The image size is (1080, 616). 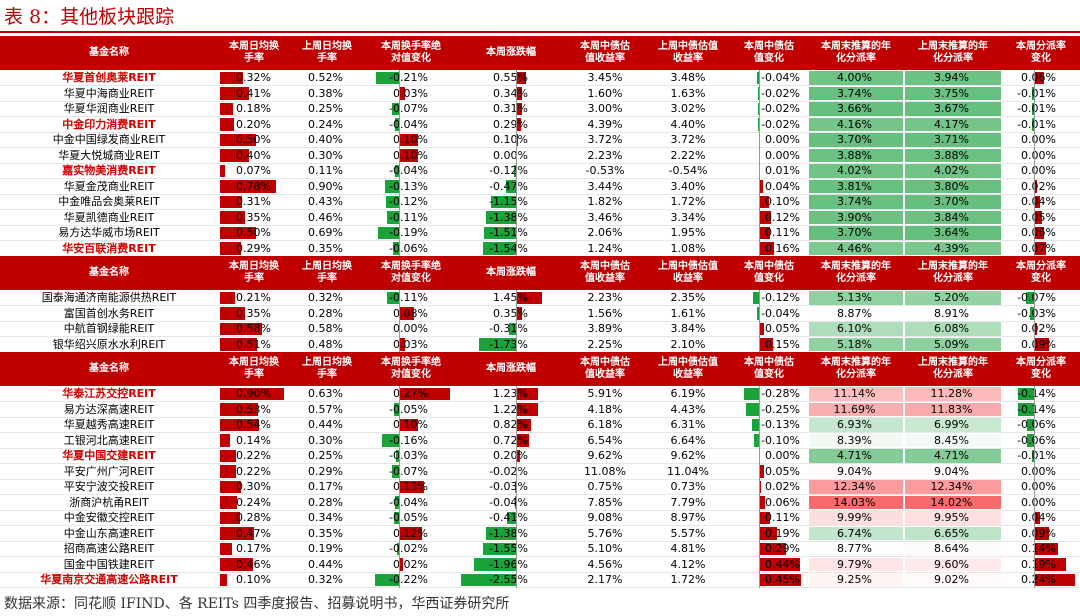 What do you see at coordinates (510, 440) in the screenshot?
I see `value-cell: 0.72%` at bounding box center [510, 440].